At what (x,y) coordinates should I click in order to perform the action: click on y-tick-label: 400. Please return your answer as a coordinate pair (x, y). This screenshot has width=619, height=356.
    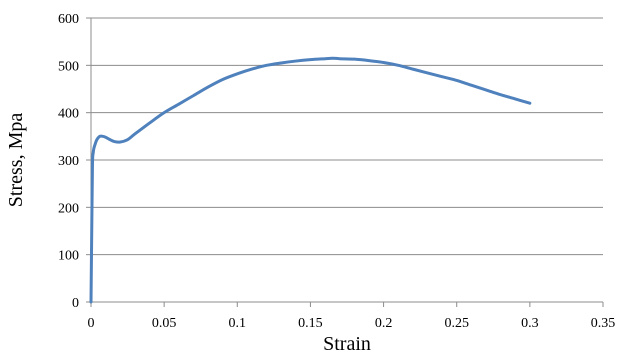
    Looking at the image, I should click on (68, 114).